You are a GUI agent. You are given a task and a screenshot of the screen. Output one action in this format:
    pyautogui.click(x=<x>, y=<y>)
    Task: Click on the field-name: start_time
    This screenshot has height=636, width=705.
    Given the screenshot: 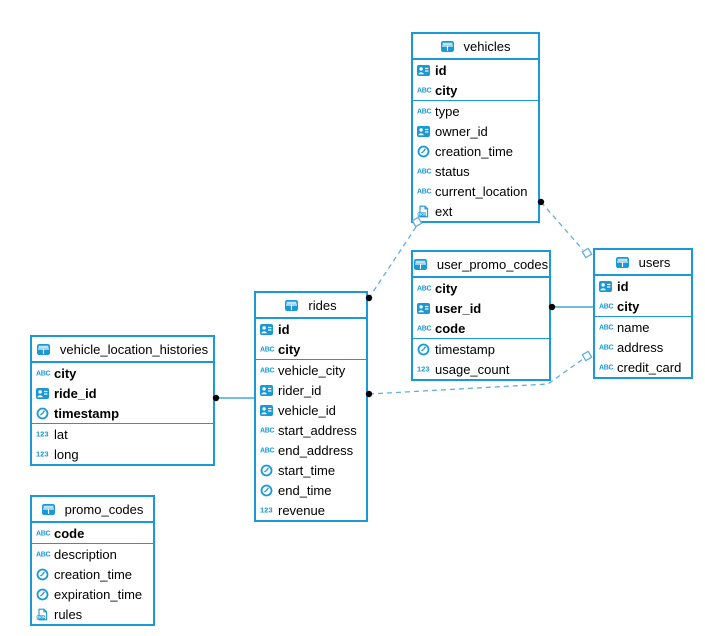 What is the action you would take?
    pyautogui.click(x=307, y=470)
    